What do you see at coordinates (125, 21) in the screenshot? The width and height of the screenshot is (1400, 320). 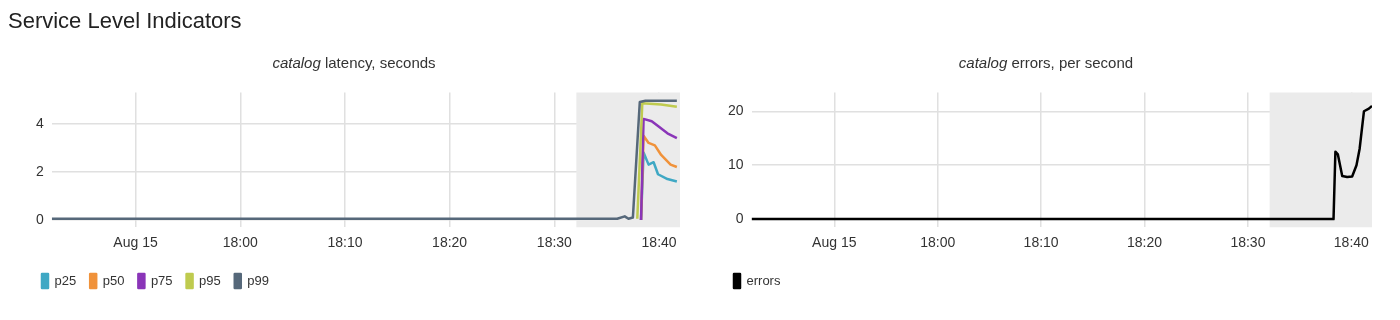 I see `chart-title: Service Level Indicators` at bounding box center [125, 21].